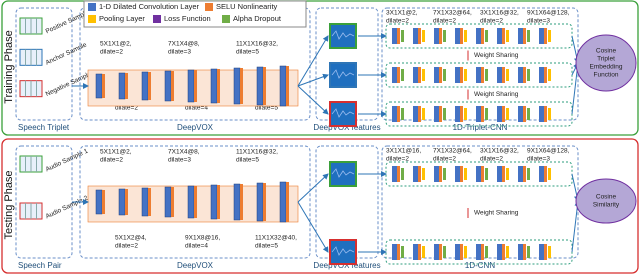  What do you see at coordinates (67, 160) in the screenshot?
I see `sample-label: Audio Sample 1` at bounding box center [67, 160].